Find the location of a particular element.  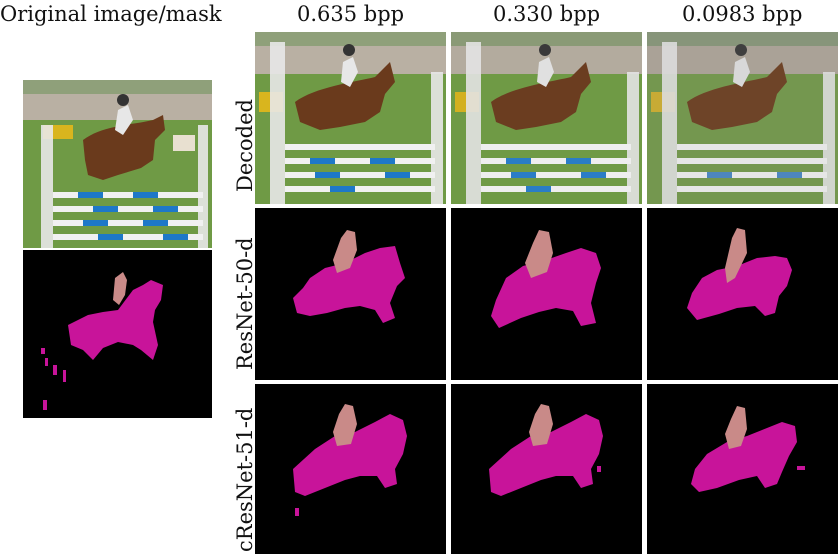

row-label-decoded: Decoded is located at coordinates (245, 145).